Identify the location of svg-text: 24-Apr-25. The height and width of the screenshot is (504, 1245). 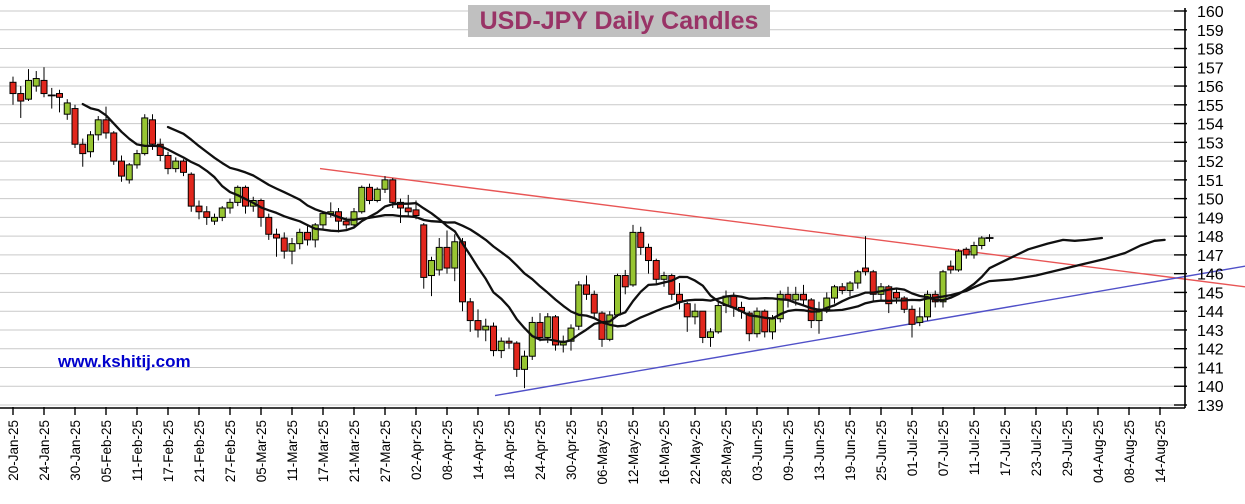
(540, 450).